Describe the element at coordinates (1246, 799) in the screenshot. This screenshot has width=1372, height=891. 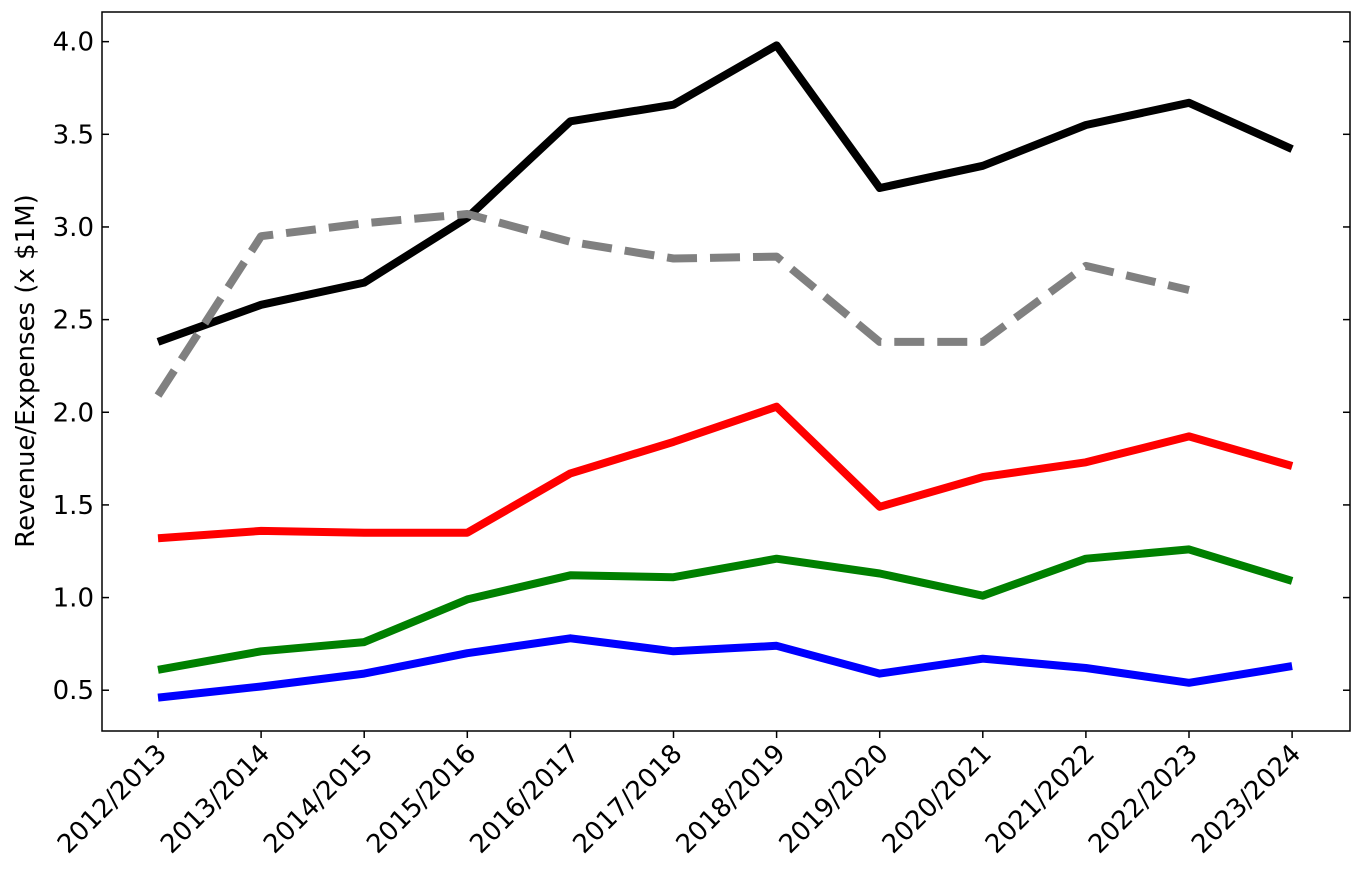
I see `x-tick-label: 2023/2024` at that location.